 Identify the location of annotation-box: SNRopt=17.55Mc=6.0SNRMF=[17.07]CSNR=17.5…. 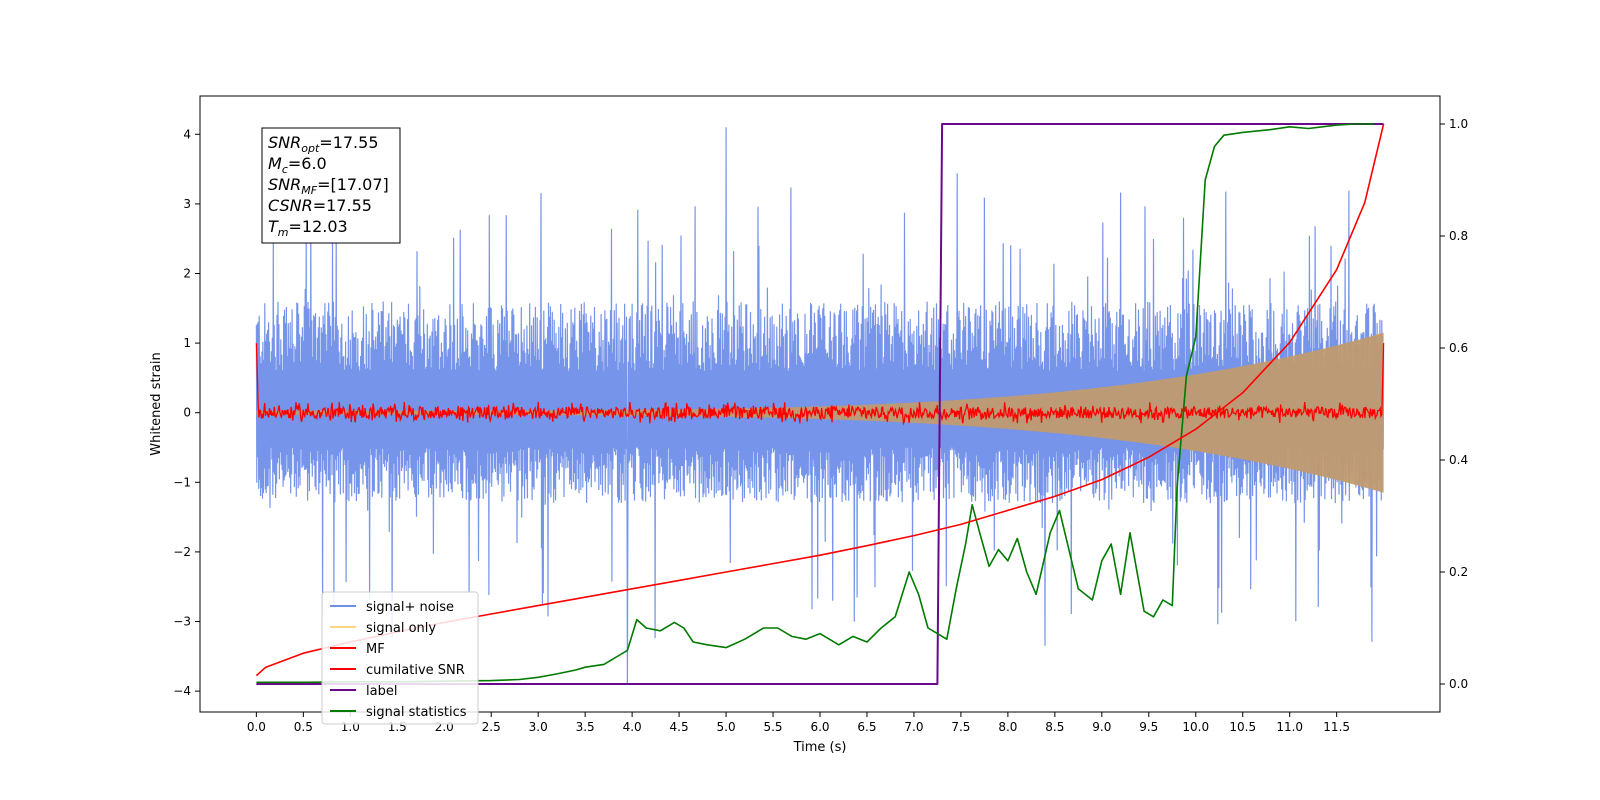
(331, 185).